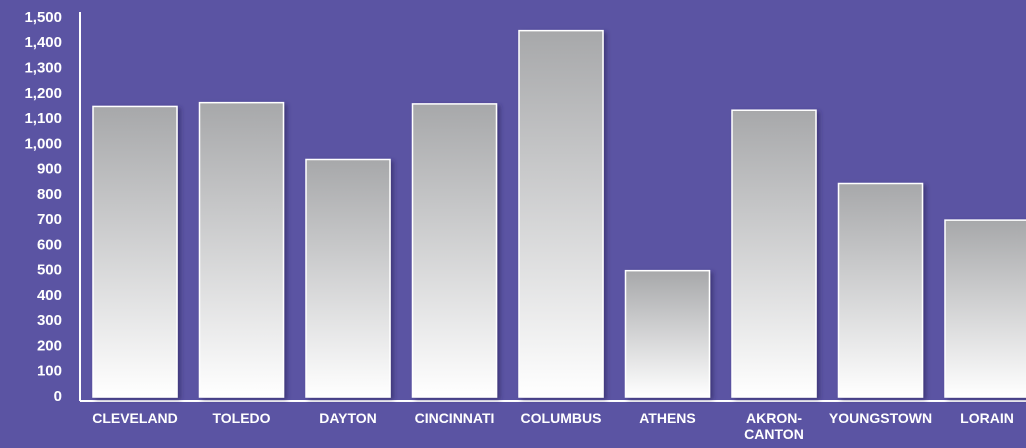  What do you see at coordinates (58, 396) in the screenshot?
I see `y-tick-label: 0` at bounding box center [58, 396].